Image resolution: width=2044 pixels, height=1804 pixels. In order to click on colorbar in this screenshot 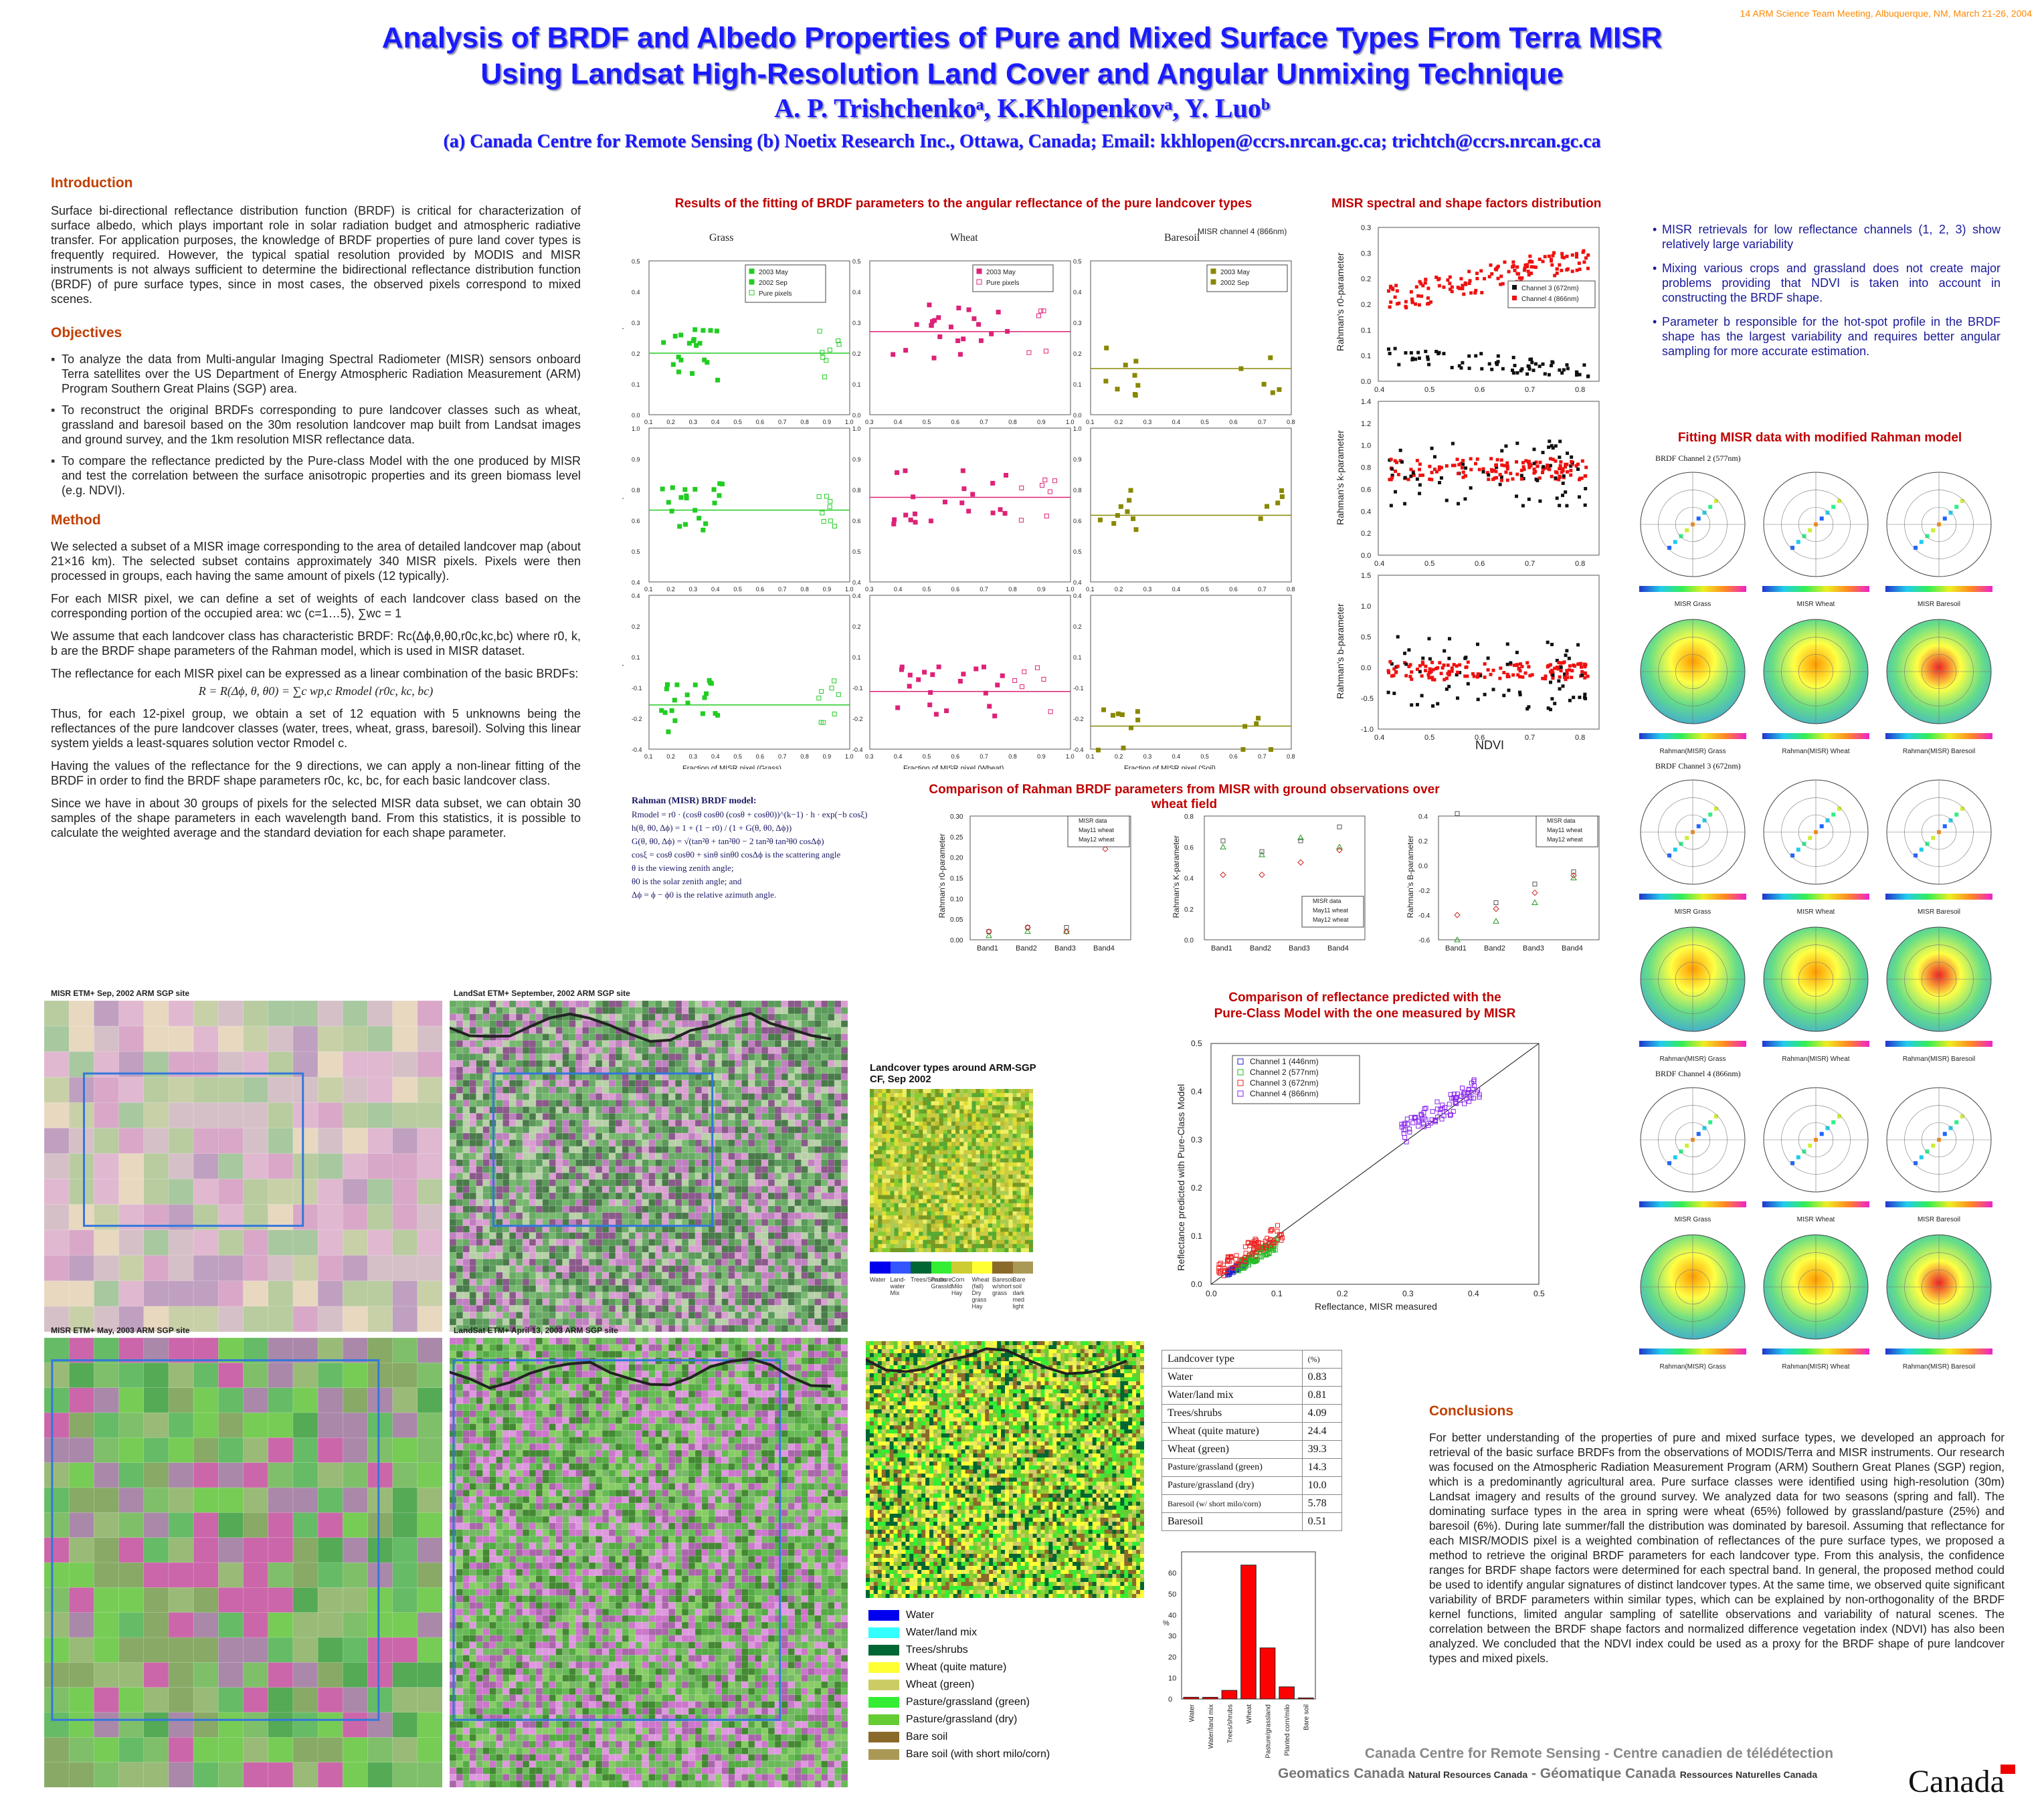, I will do `click(1815, 736)`.